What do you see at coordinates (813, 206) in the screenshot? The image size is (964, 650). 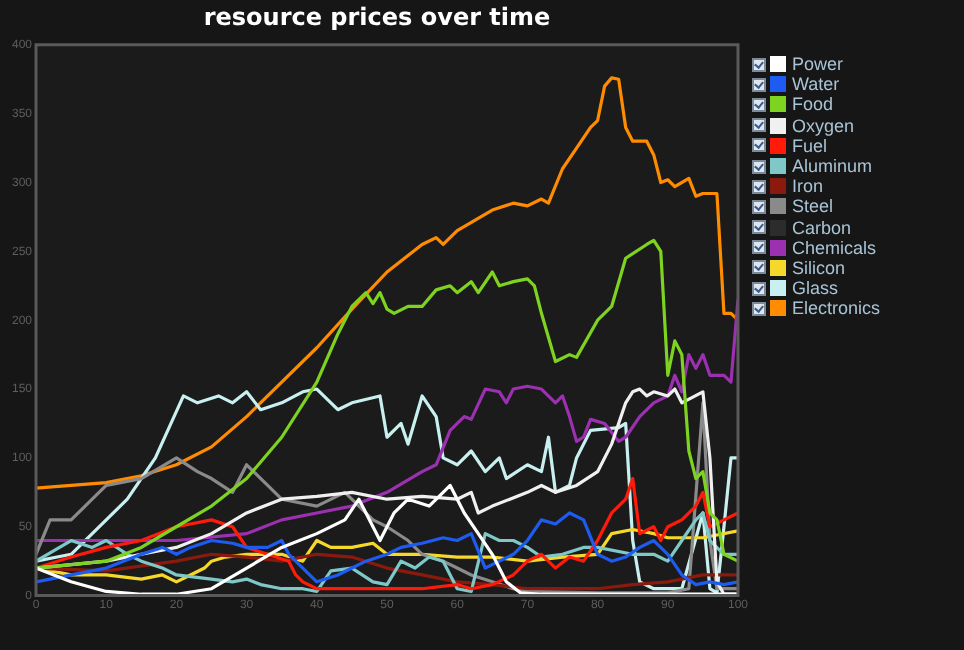 I see `legend-label: Steel` at bounding box center [813, 206].